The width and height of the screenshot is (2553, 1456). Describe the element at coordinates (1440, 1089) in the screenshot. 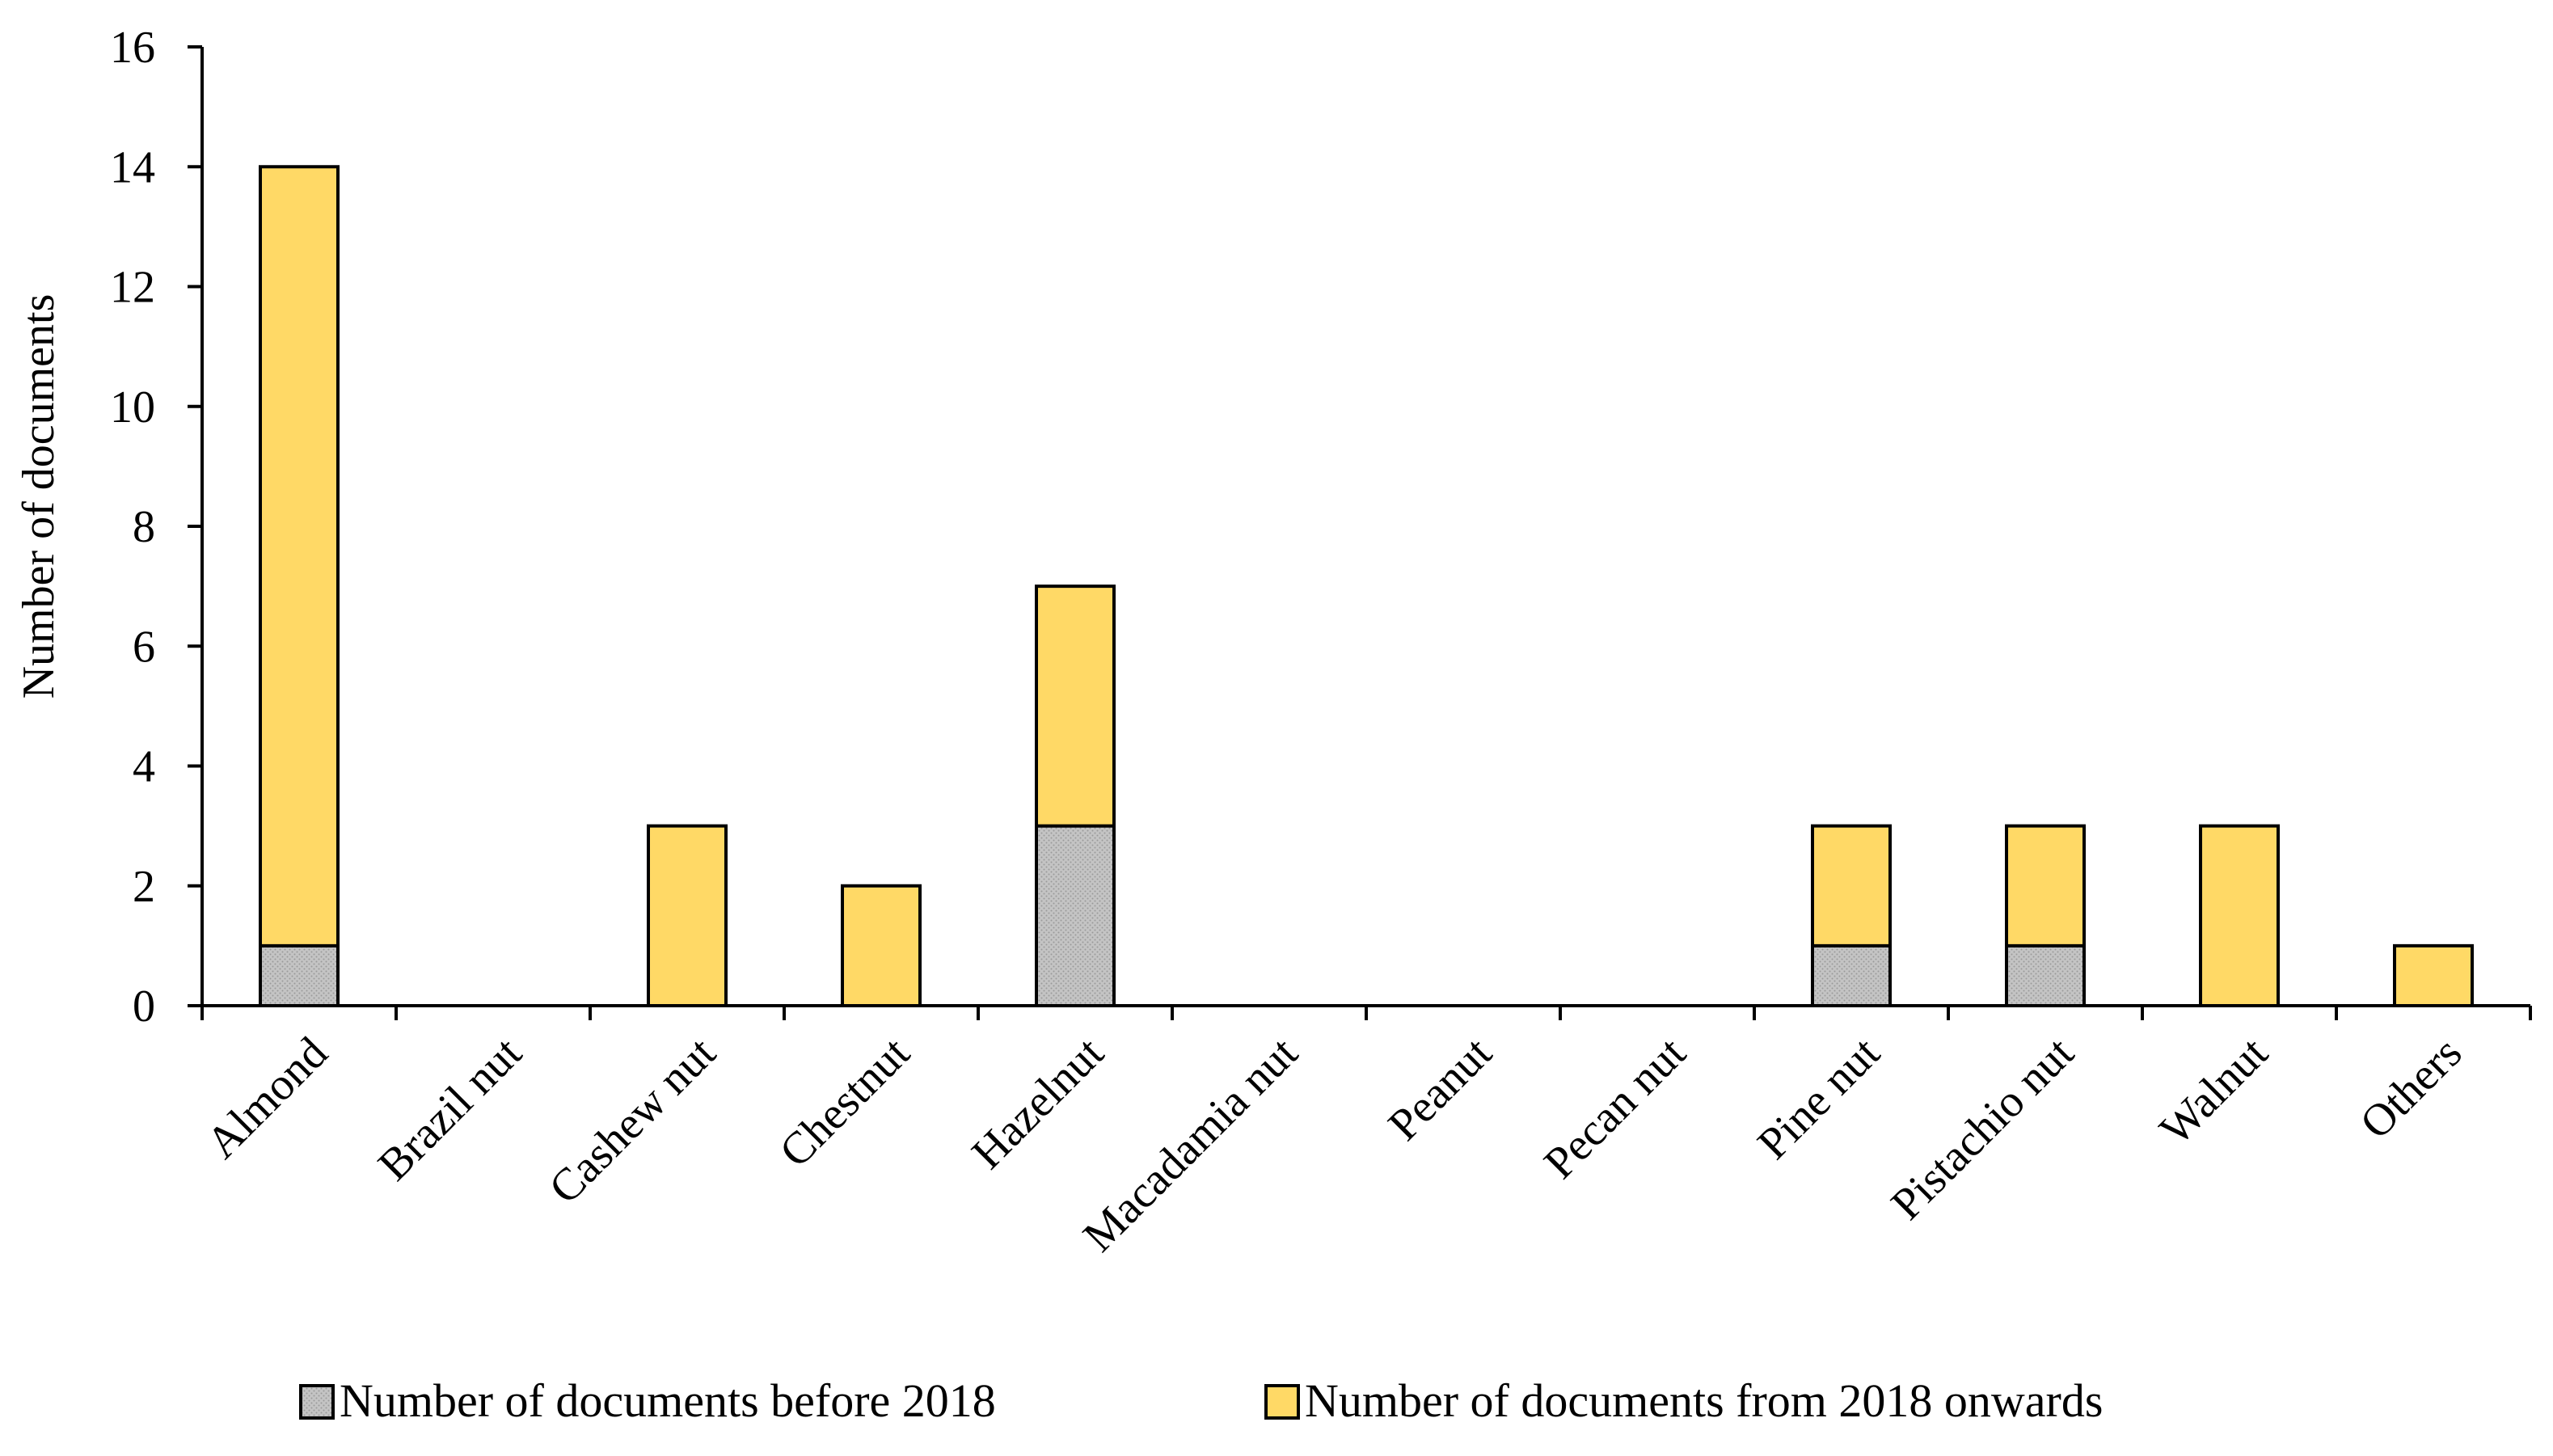

I see `x-category-label: Peanut` at that location.